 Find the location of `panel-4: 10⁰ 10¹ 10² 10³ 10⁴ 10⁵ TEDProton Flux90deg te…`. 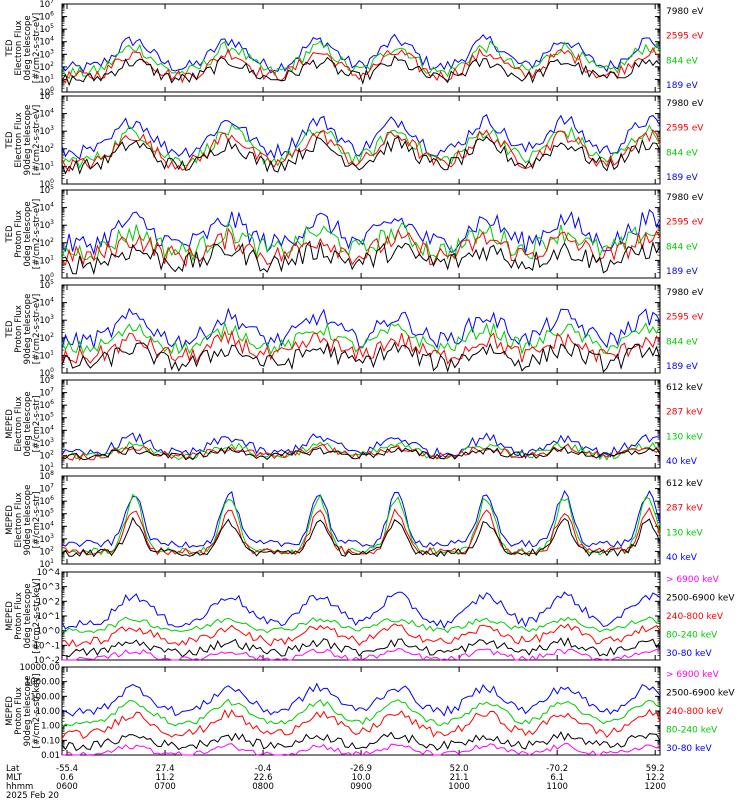

panel-4: 10⁰ 10¹ 10² 10³ 10⁴ 10⁵ TEDProton Flux90deg te… is located at coordinates (354, 329).